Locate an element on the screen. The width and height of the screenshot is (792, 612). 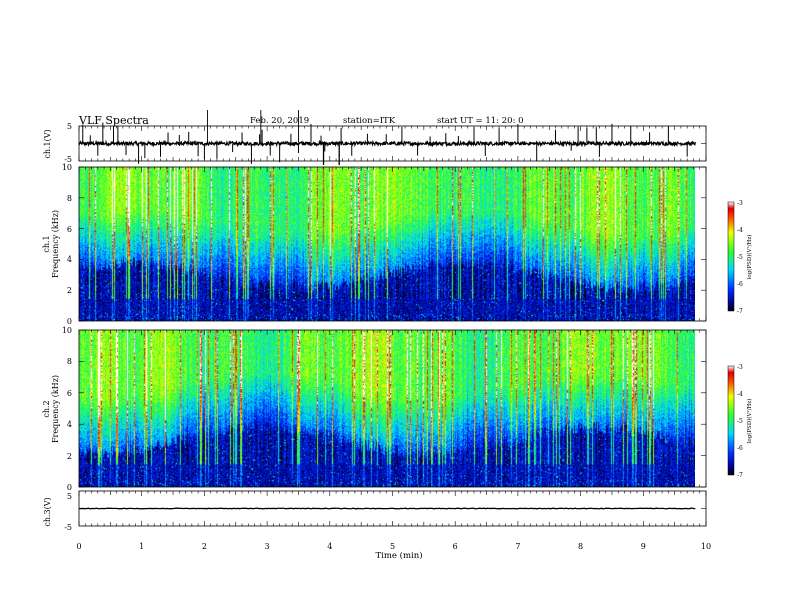
ch1-ytick-0: 0 is located at coordinates (69, 321).